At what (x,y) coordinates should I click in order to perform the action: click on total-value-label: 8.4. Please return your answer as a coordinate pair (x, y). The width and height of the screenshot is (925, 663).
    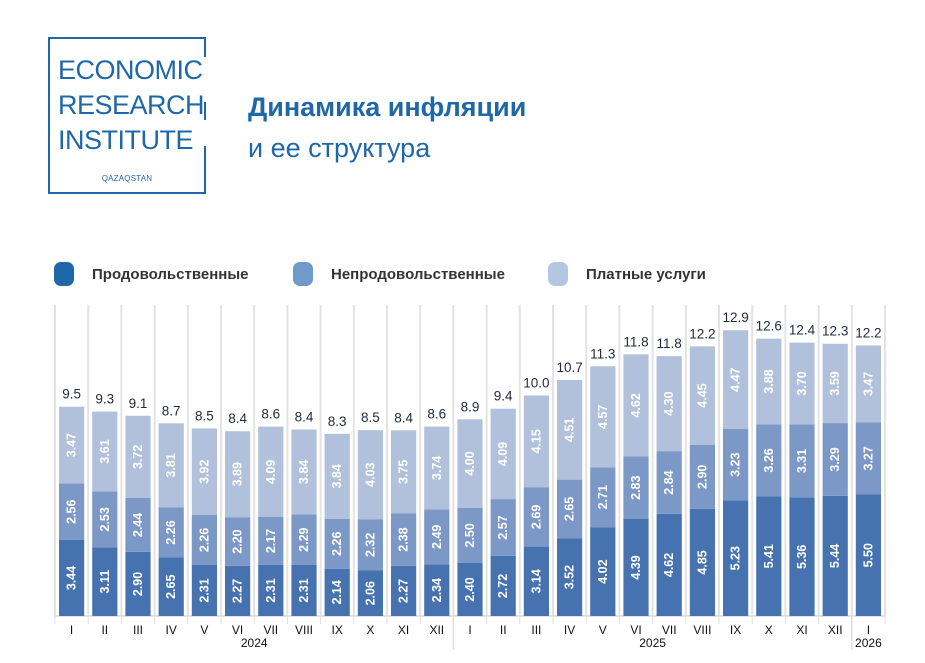
    Looking at the image, I should click on (403, 417).